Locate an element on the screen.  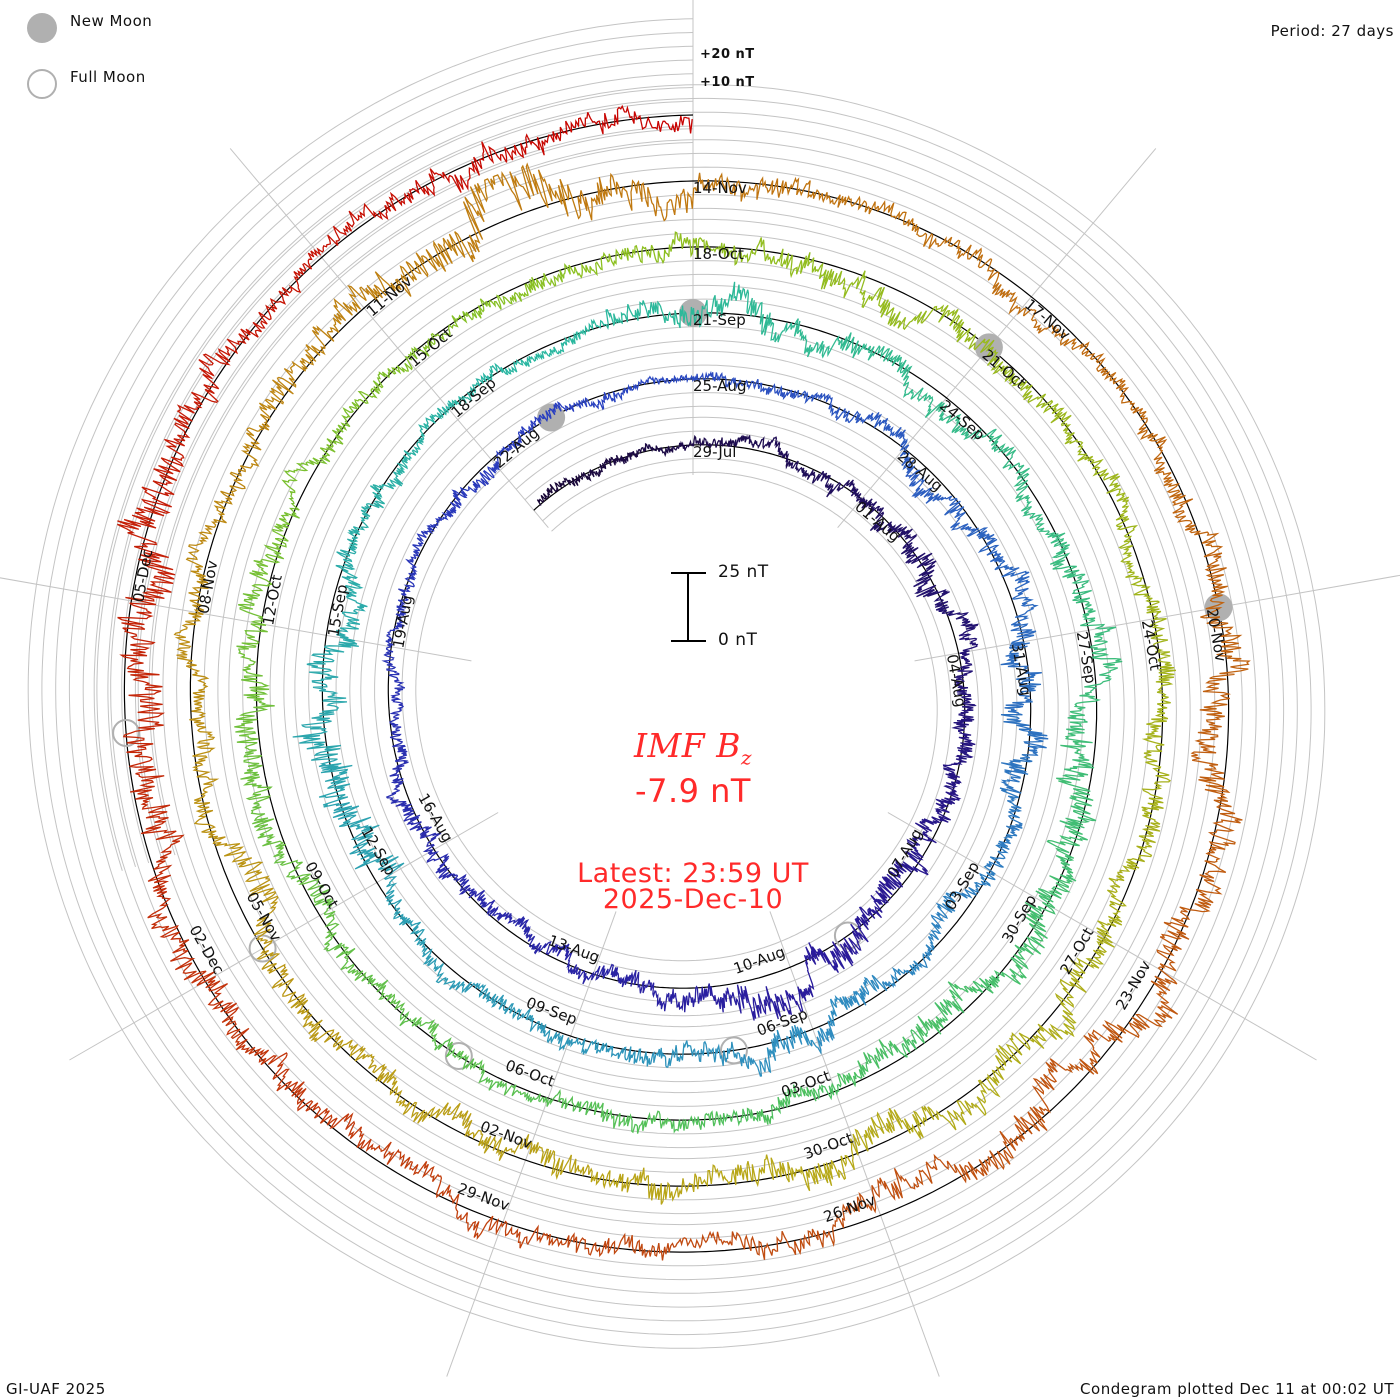
date-label: 31-Aug is located at coordinates (1021, 669).